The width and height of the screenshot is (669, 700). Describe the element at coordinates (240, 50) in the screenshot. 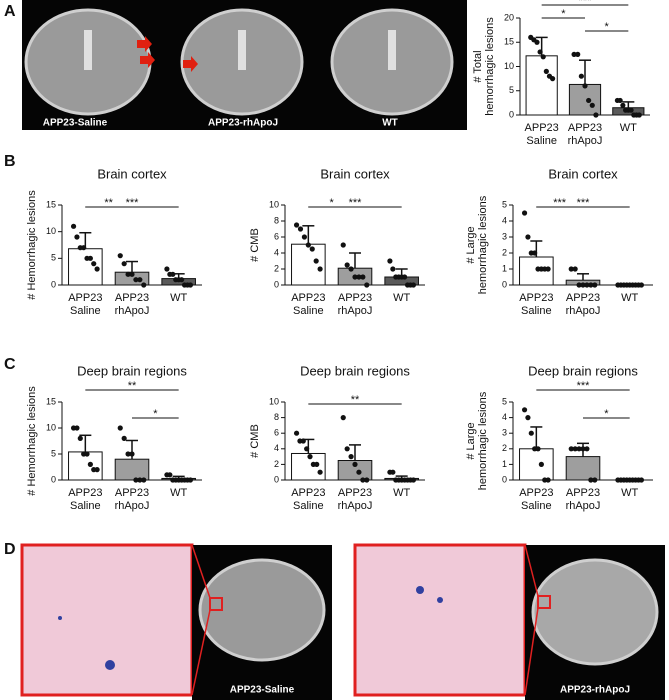

I see `mri-detail` at that location.